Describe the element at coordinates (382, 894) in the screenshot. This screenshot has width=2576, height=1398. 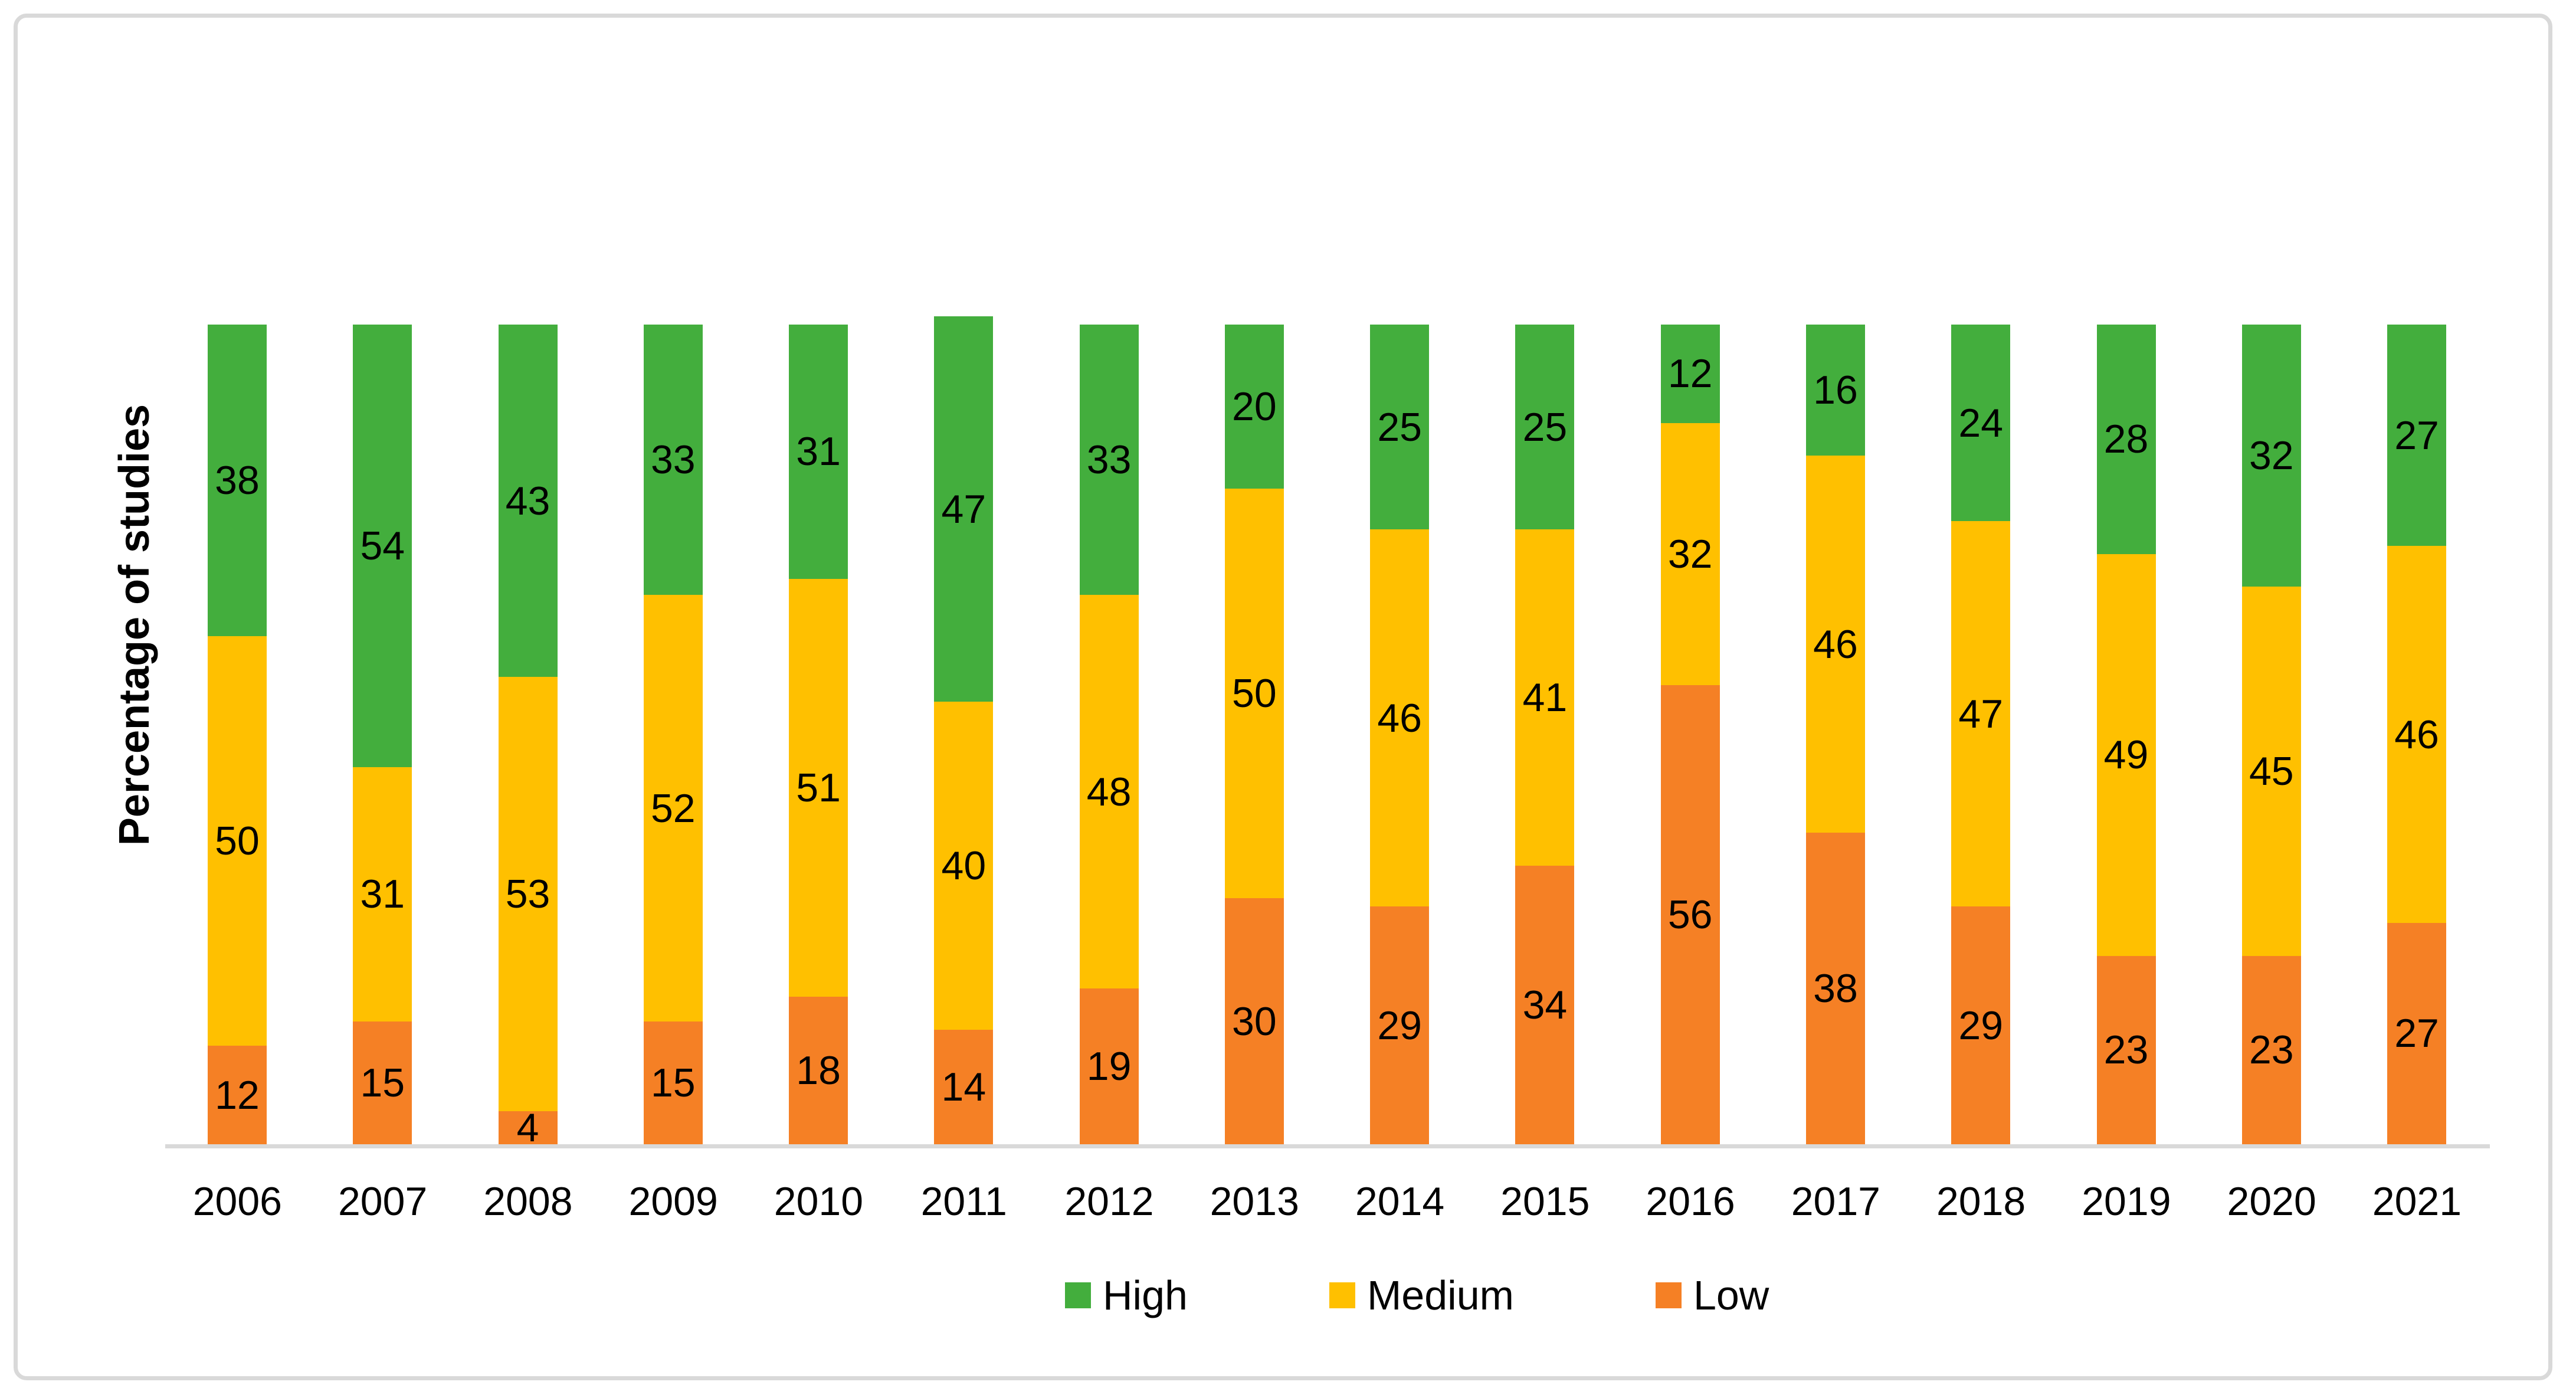
I see `bar-segment-medium-2007: 31` at that location.